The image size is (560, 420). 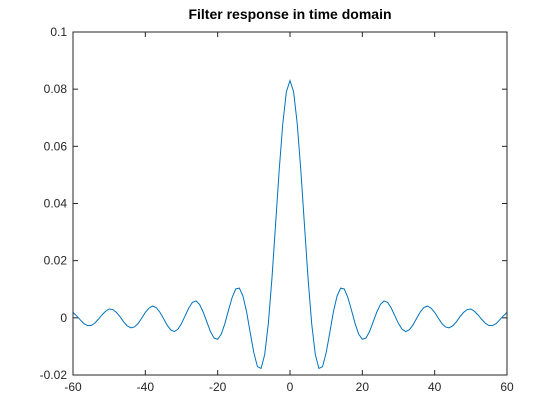 What do you see at coordinates (56, 261) in the screenshot?
I see `y-tick-label: 0.02` at bounding box center [56, 261].